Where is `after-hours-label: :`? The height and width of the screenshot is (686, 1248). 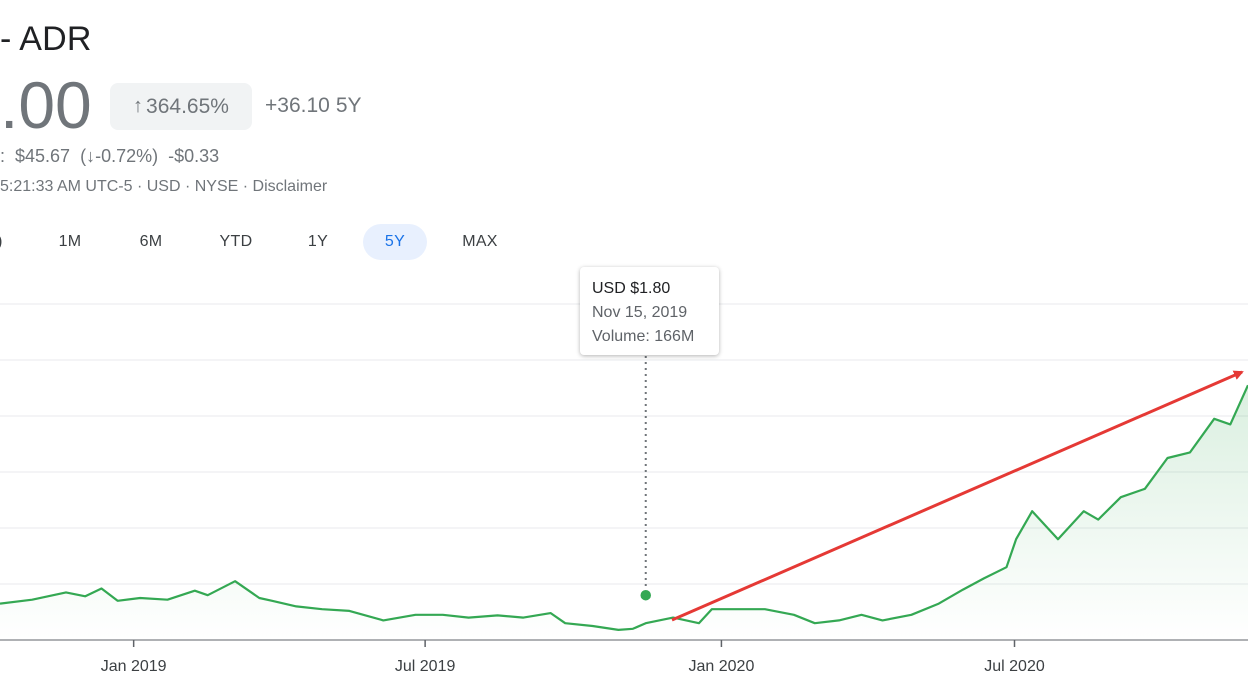 after-hours-label: : is located at coordinates (3, 156).